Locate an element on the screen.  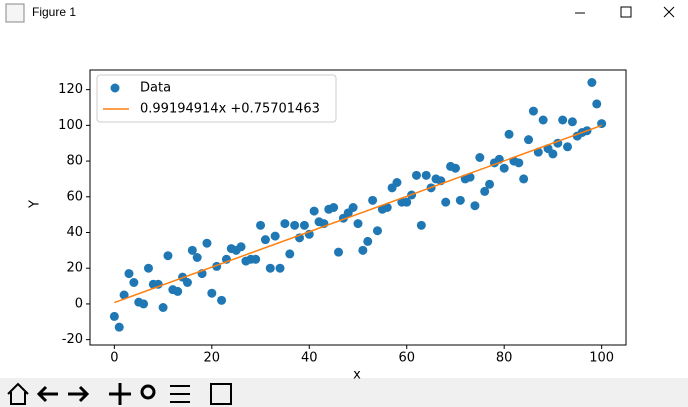
pan-button is located at coordinates (120, 394).